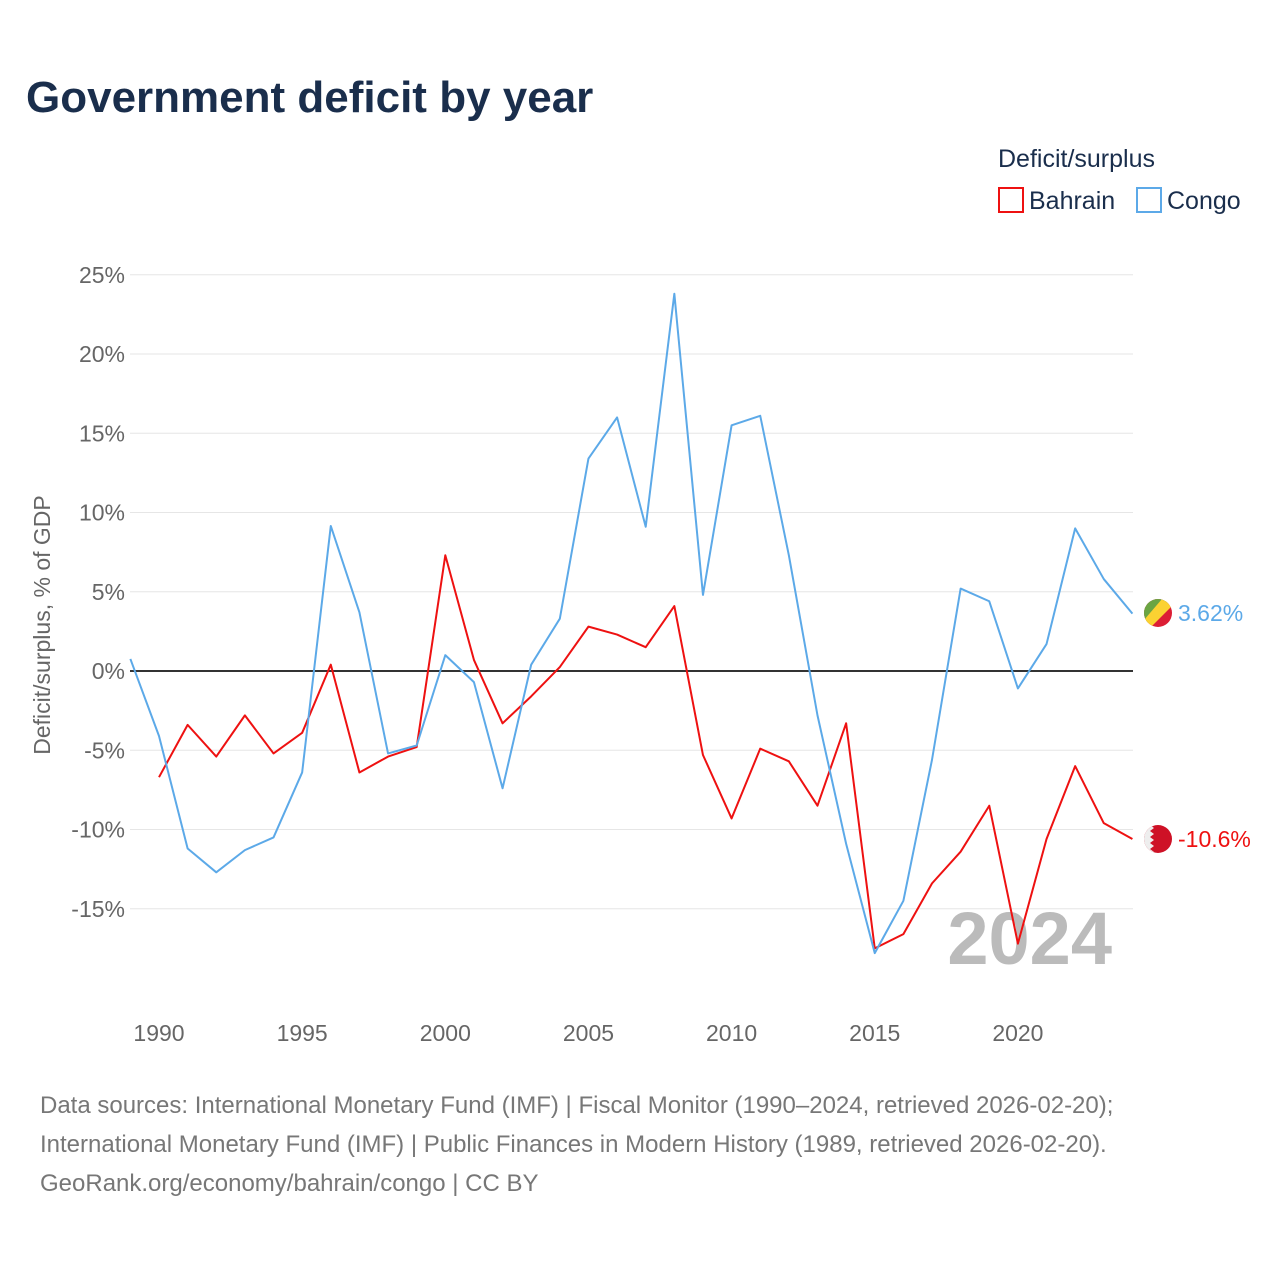 The image size is (1280, 1280). I want to click on legend-label-bahrain: Bahrain, so click(1072, 201).